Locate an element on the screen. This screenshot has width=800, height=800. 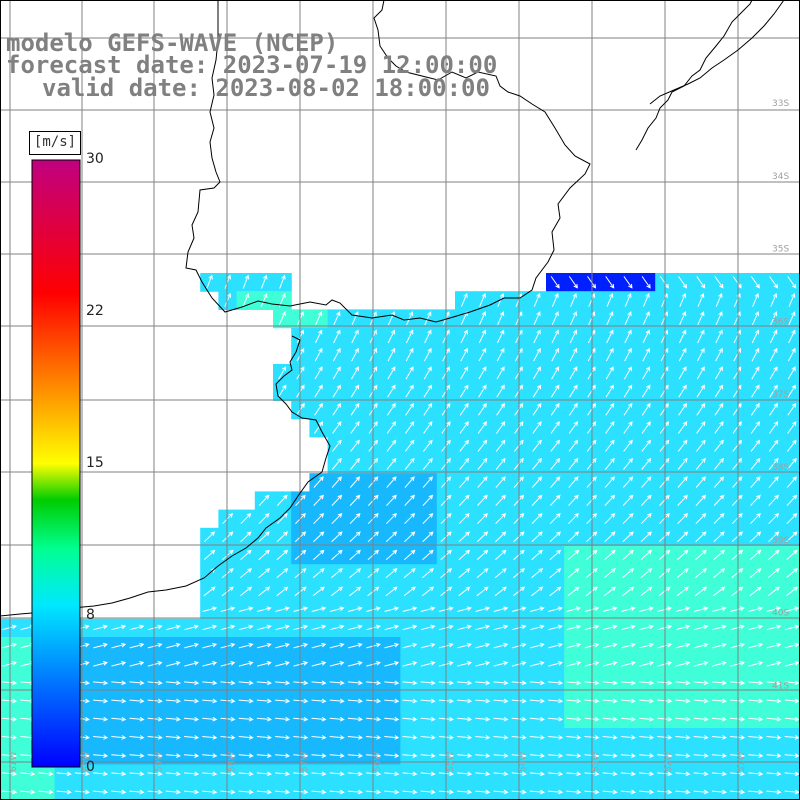
lat-label: 34S is located at coordinates (780, 177).